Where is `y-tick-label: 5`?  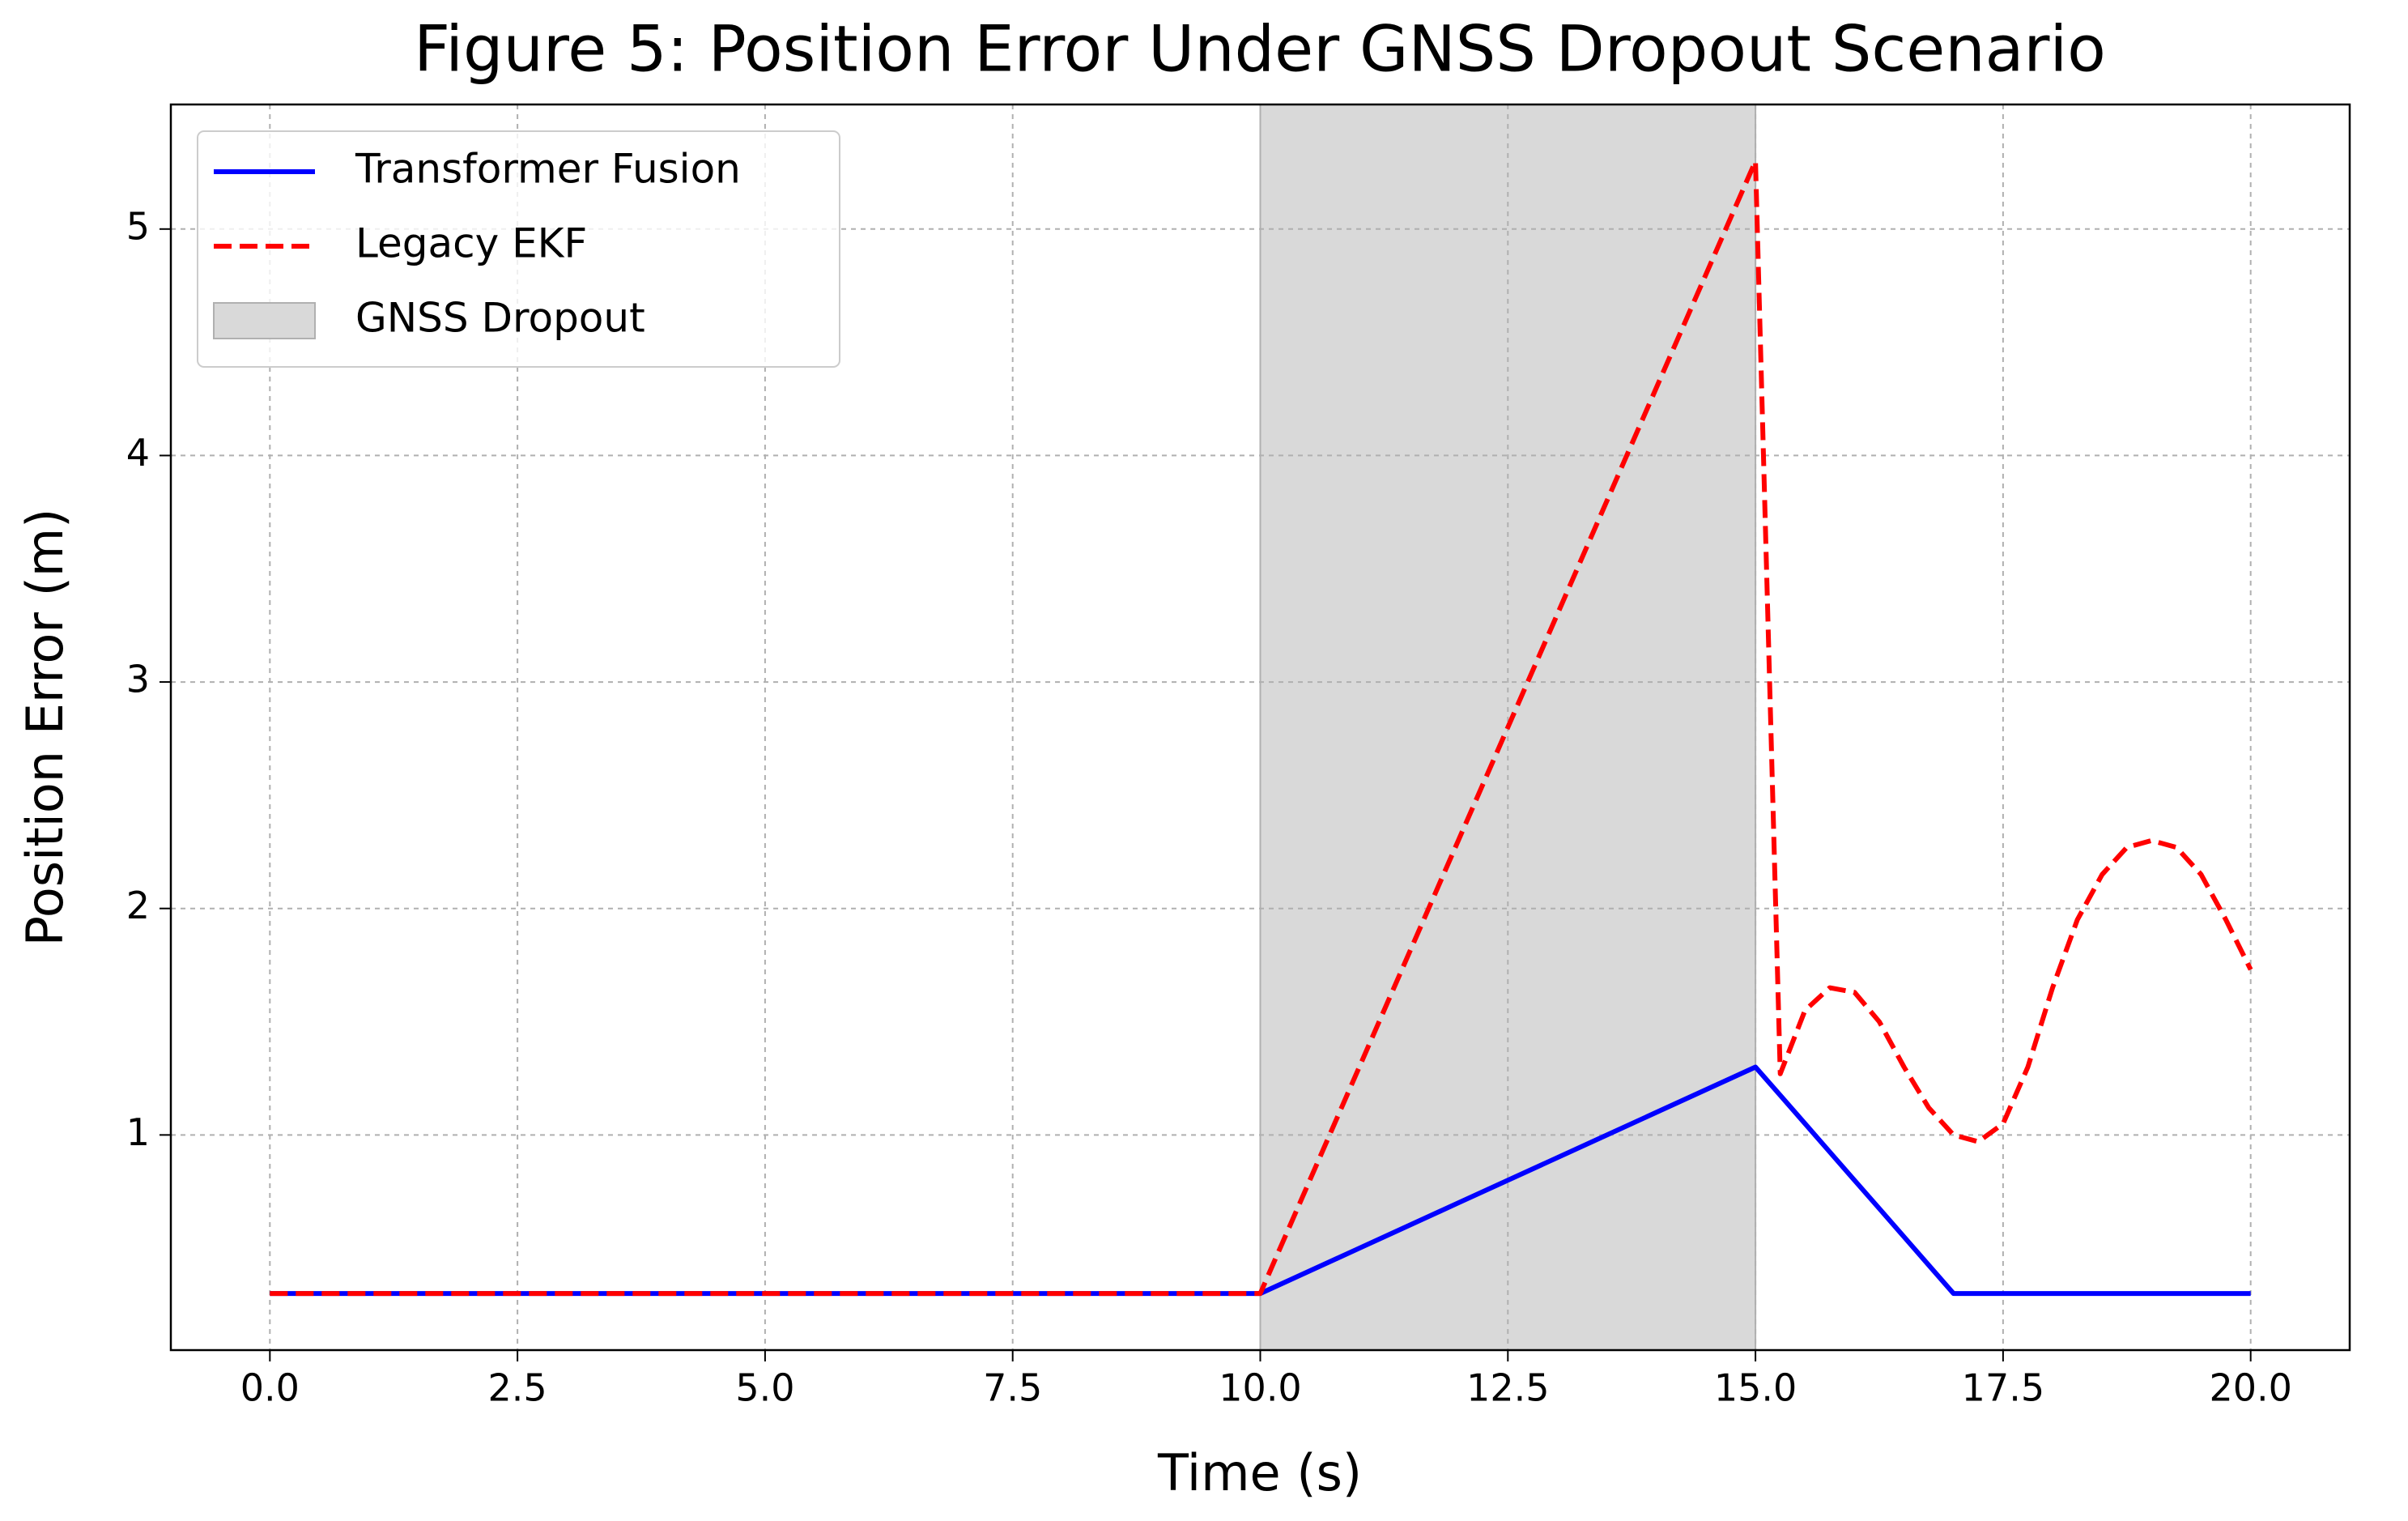 y-tick-label: 5 is located at coordinates (138, 226).